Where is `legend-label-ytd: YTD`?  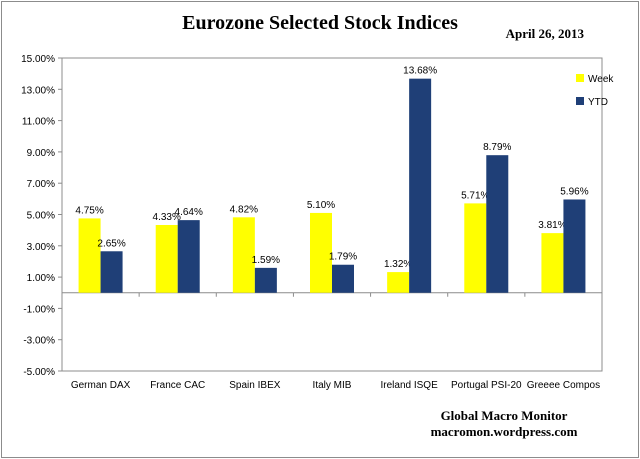 legend-label-ytd: YTD is located at coordinates (598, 102).